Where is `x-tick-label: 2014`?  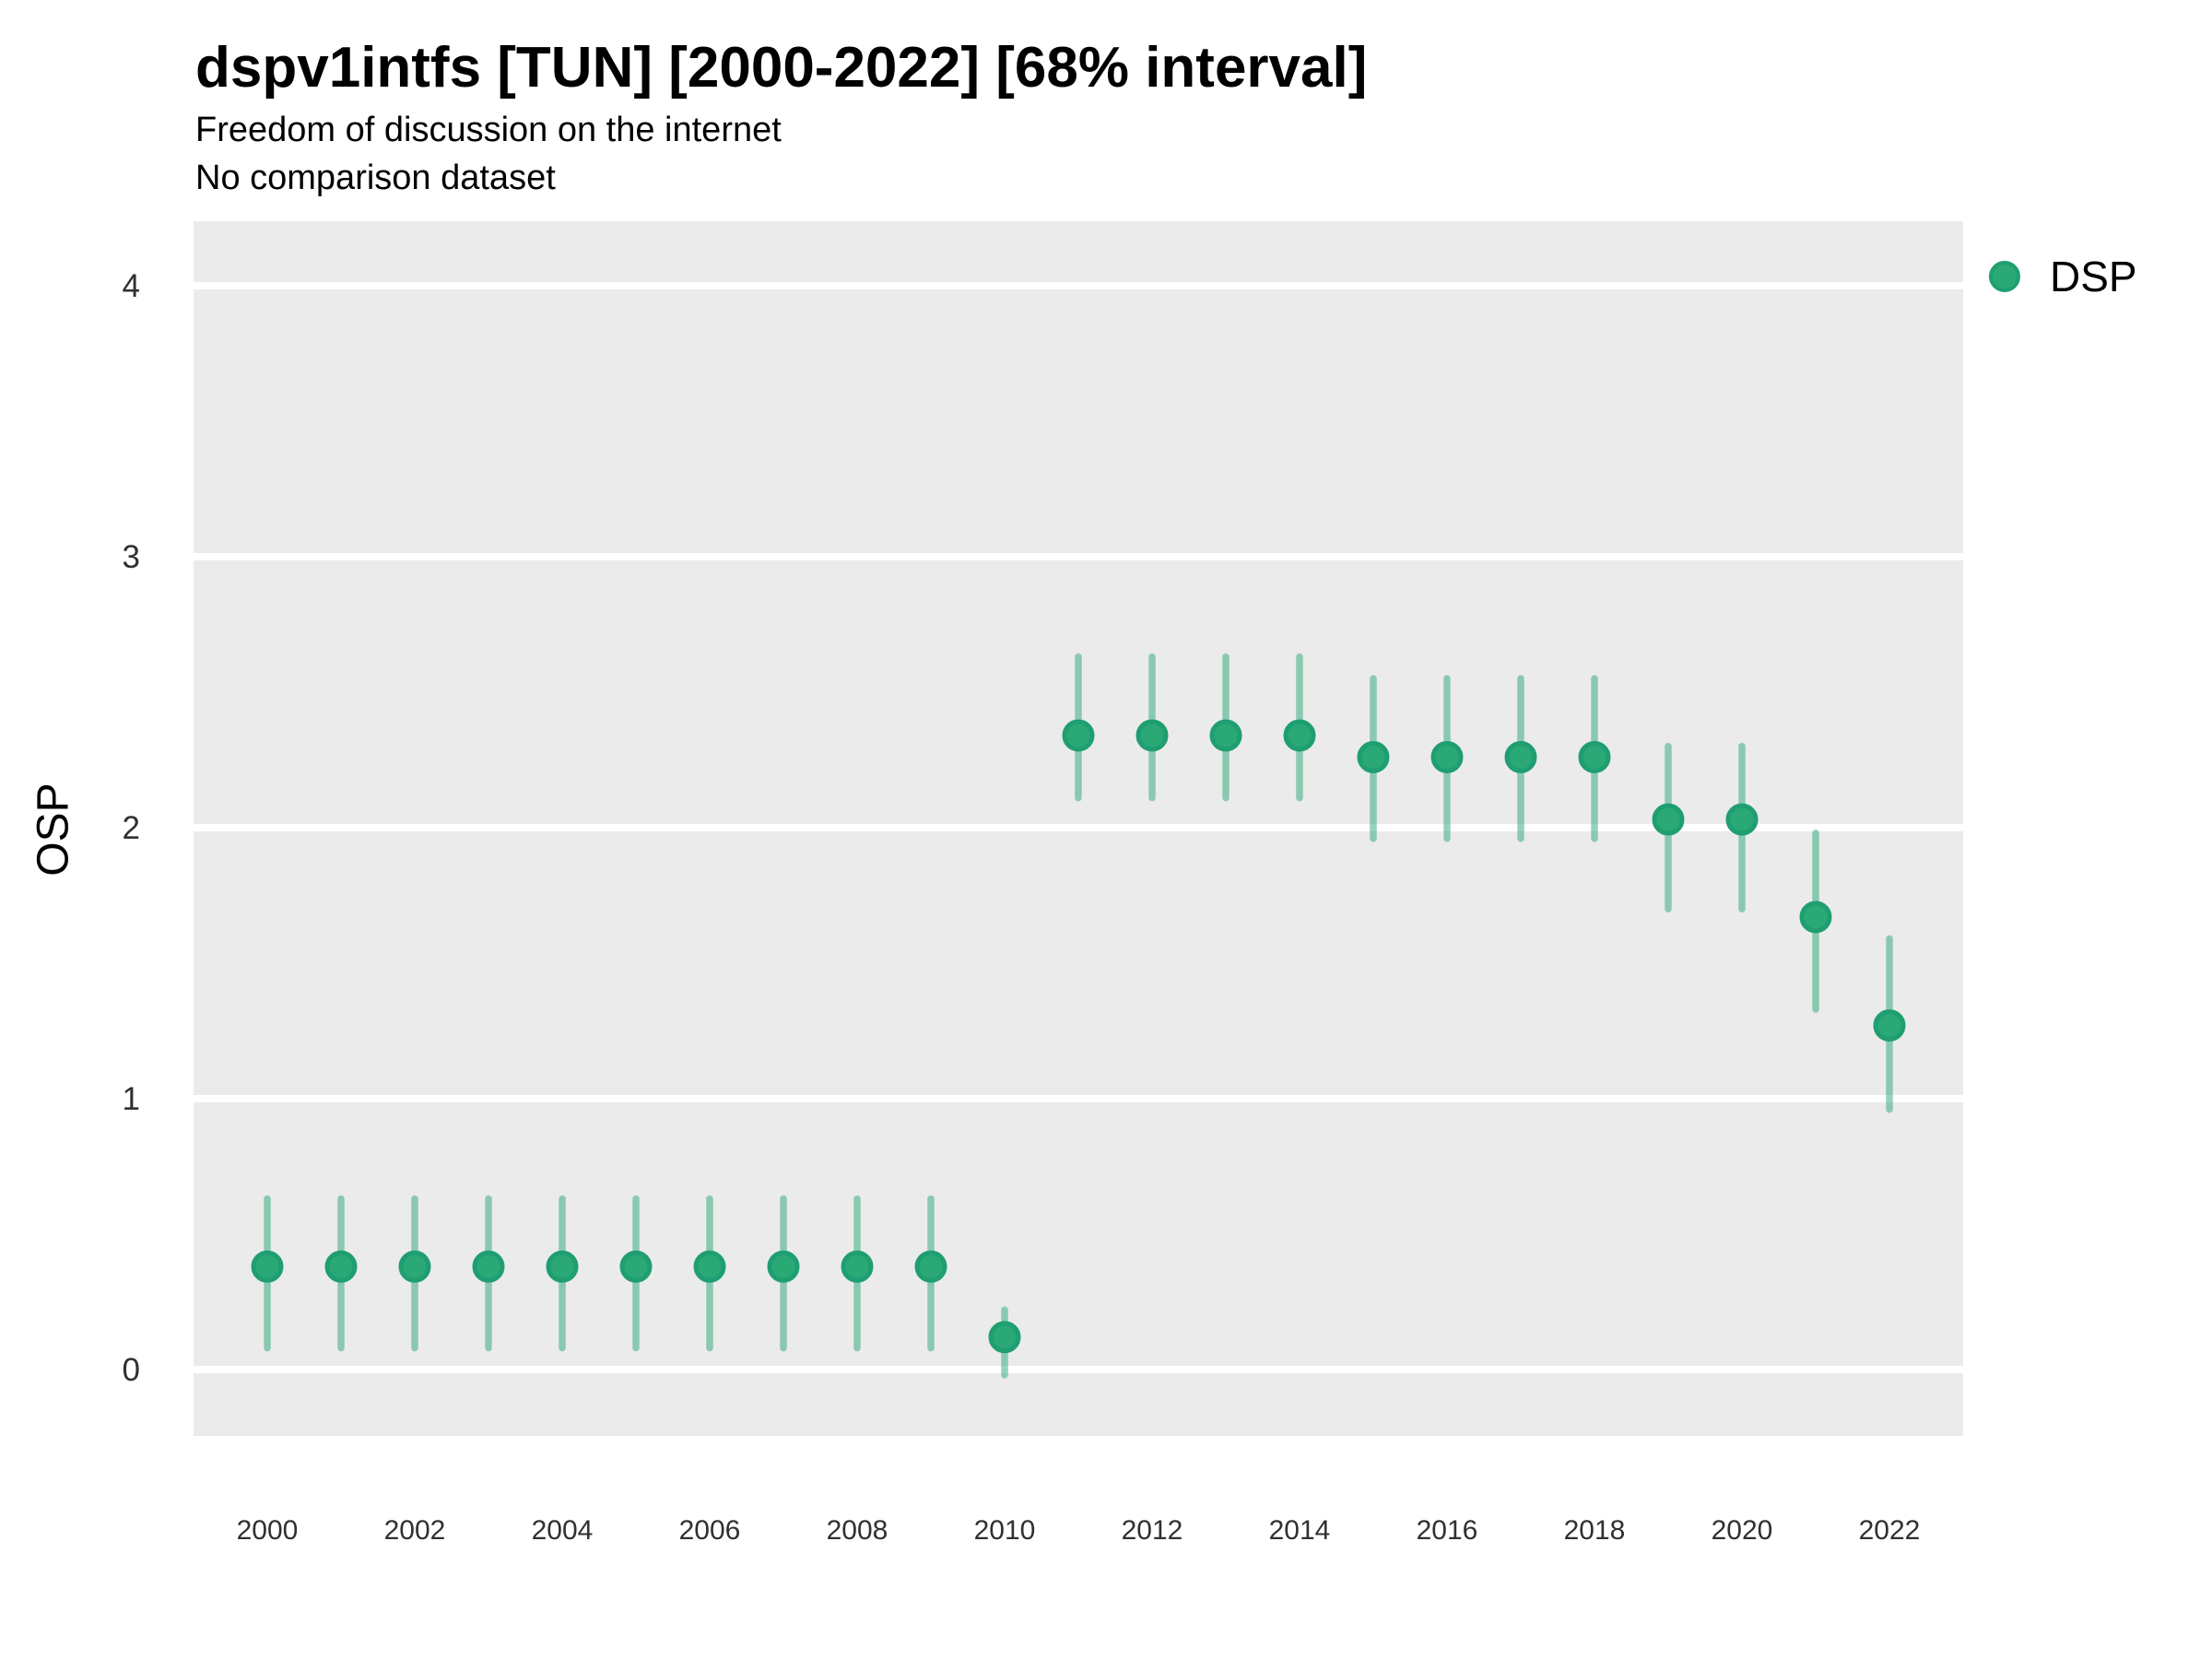 x-tick-label: 2014 is located at coordinates (1300, 1530).